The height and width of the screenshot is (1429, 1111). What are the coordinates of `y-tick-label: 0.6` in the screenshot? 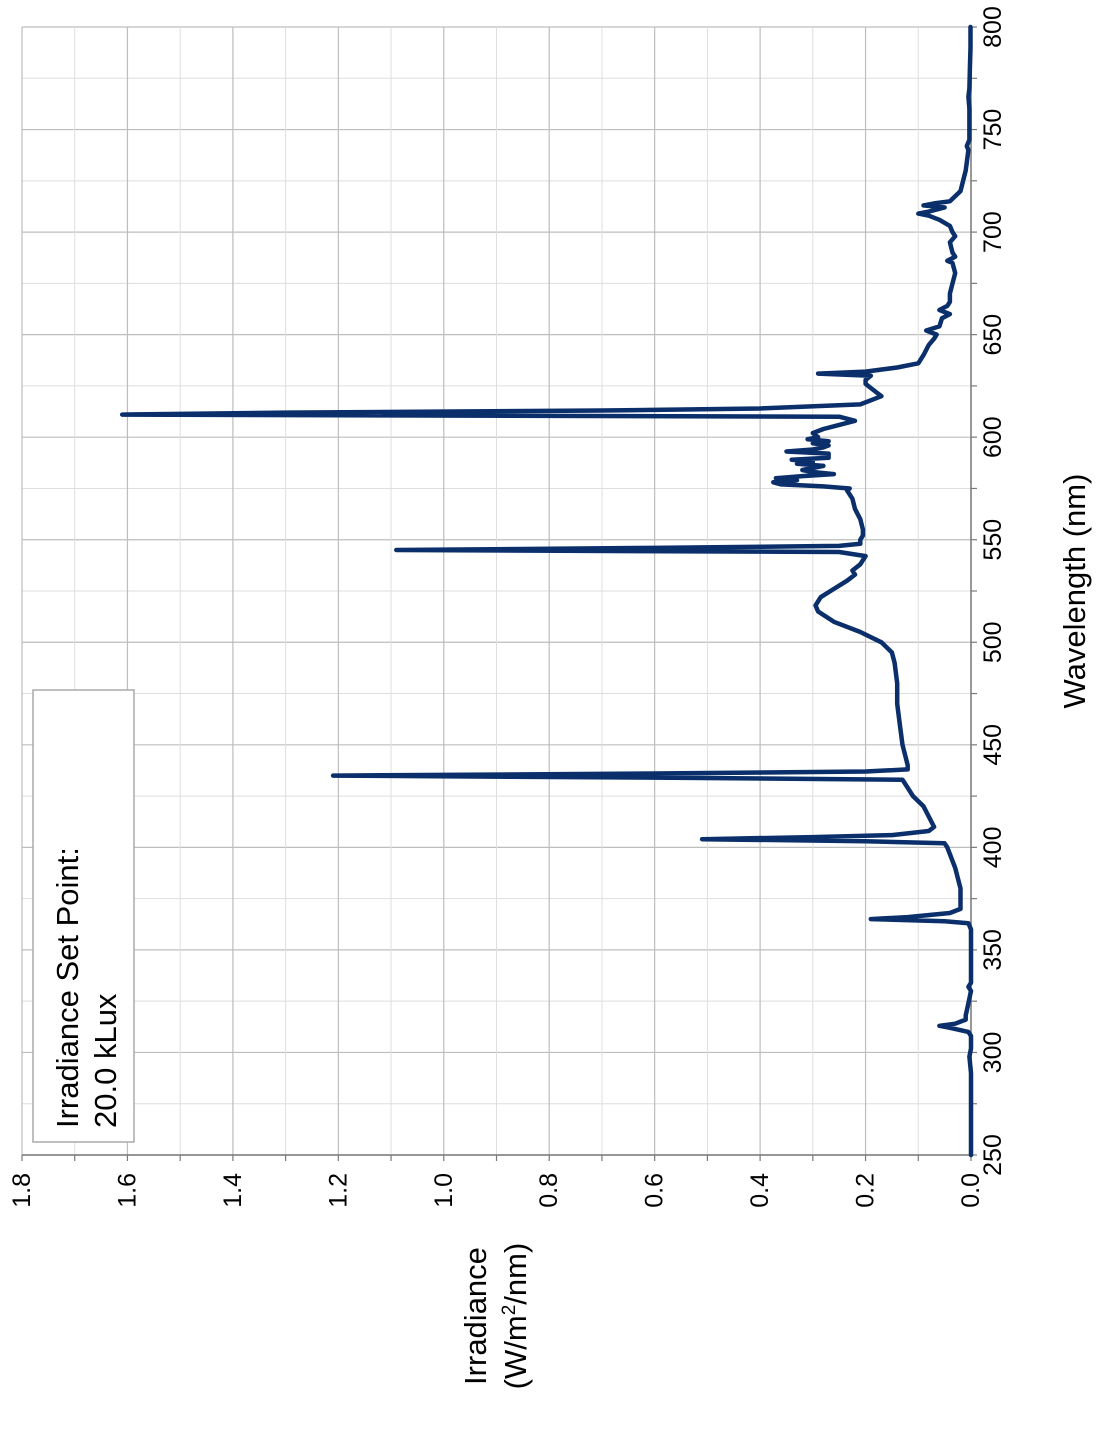 It's located at (655, 1190).